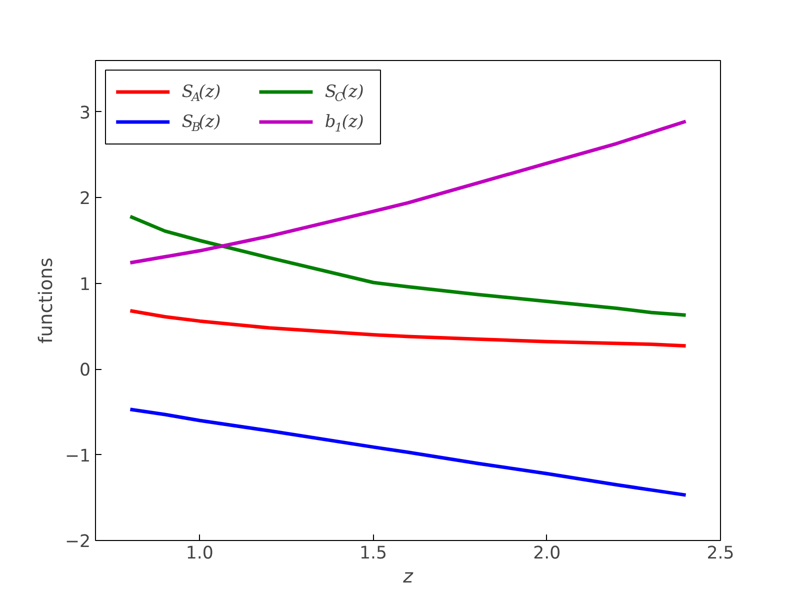 This screenshot has height=600, width=800. Describe the element at coordinates (46, 301) in the screenshot. I see `y-axis-title: functions` at that location.